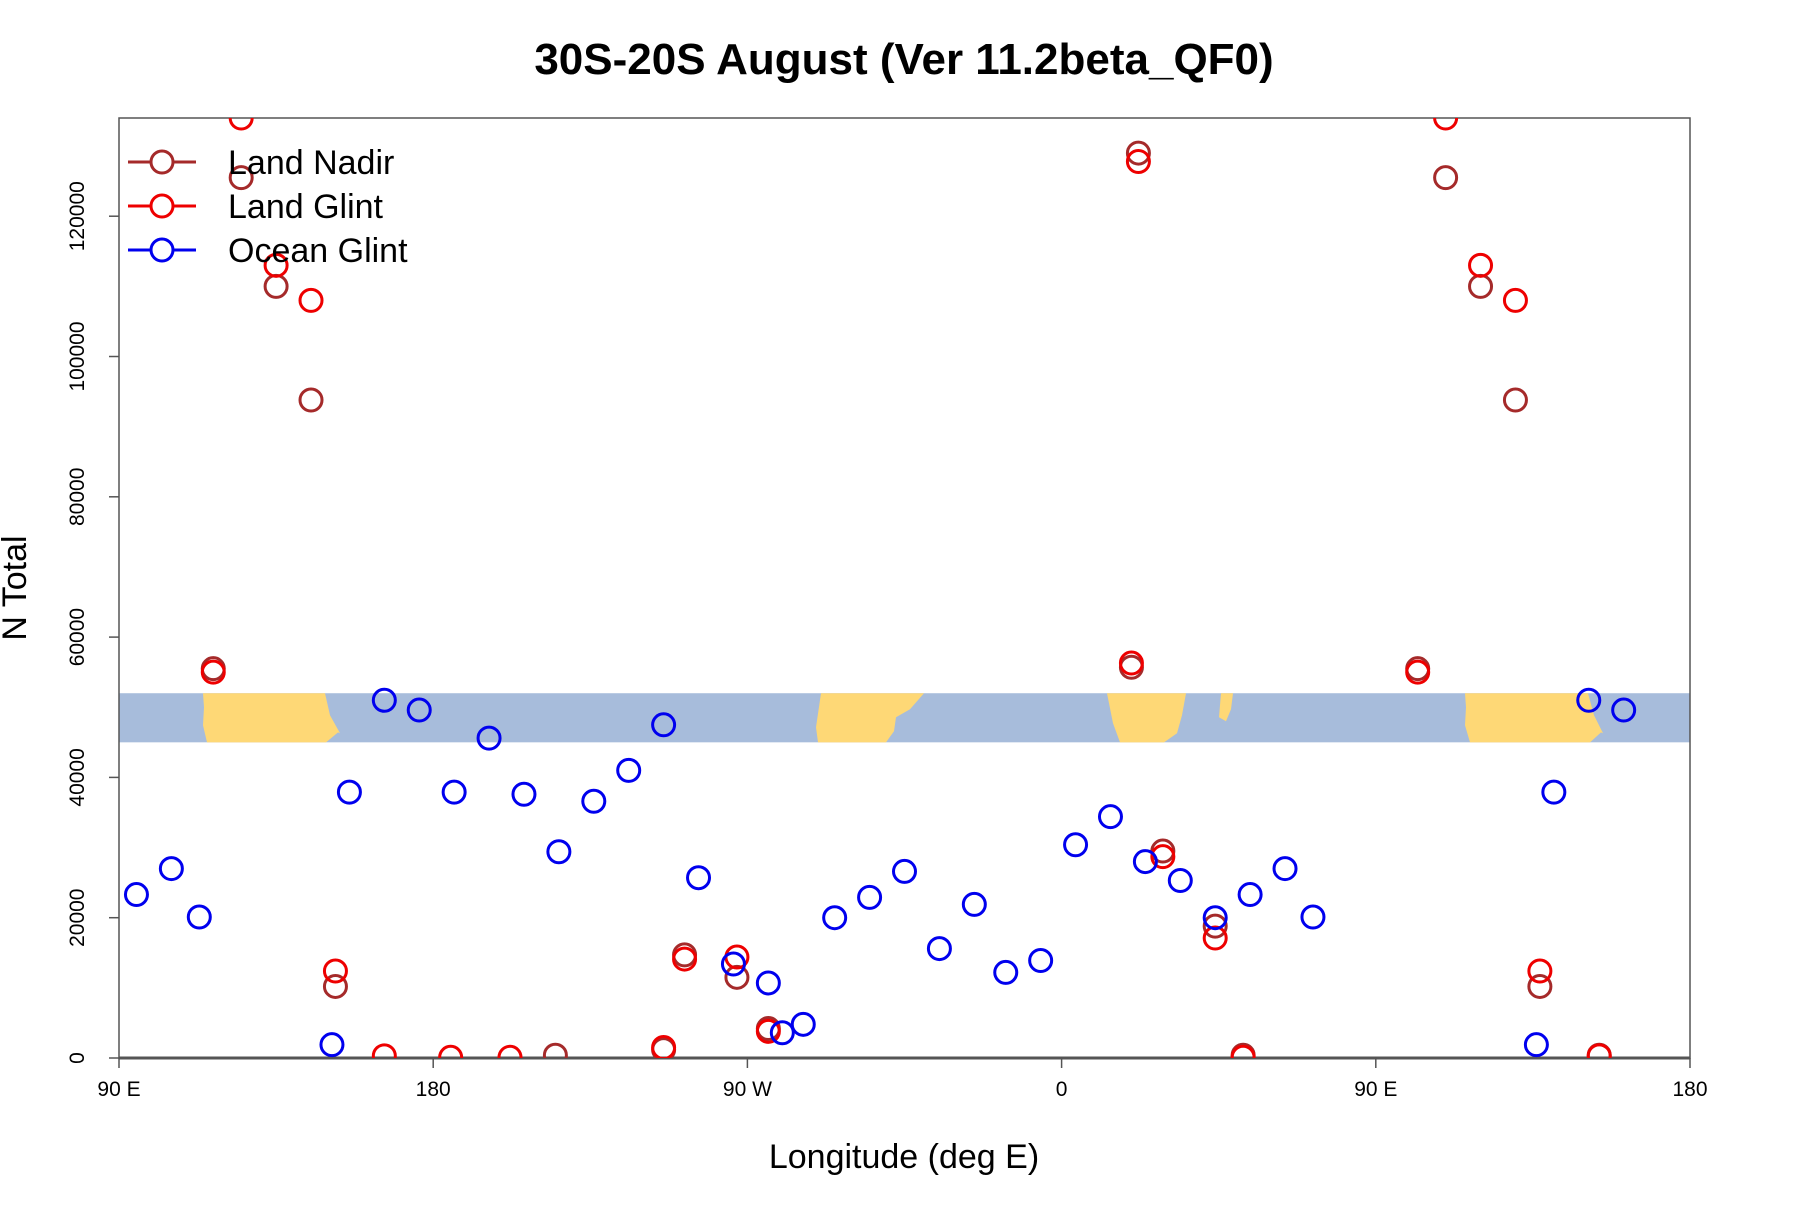 This screenshot has width=1800, height=1205. I want to click on y-axis-title: N Total, so click(17, 587).